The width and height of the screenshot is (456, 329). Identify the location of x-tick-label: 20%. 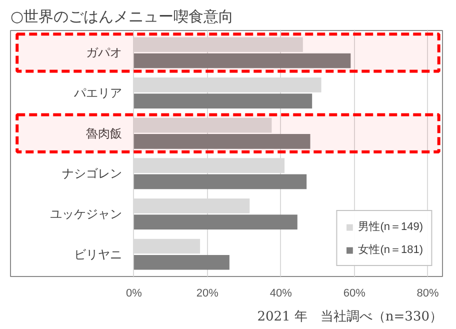
(207, 294).